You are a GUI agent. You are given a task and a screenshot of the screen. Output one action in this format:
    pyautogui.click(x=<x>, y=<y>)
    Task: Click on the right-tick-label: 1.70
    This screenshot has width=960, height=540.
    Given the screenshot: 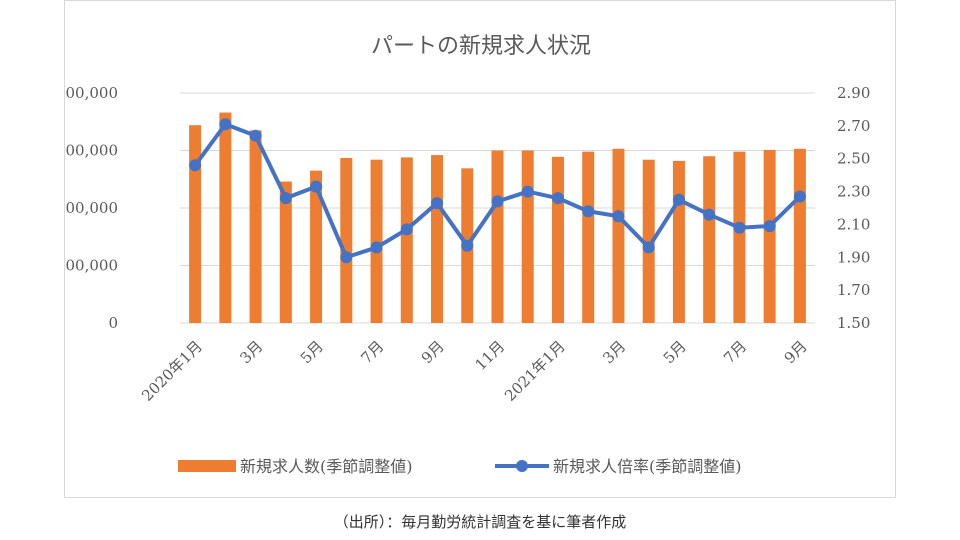 What is the action you would take?
    pyautogui.click(x=853, y=290)
    